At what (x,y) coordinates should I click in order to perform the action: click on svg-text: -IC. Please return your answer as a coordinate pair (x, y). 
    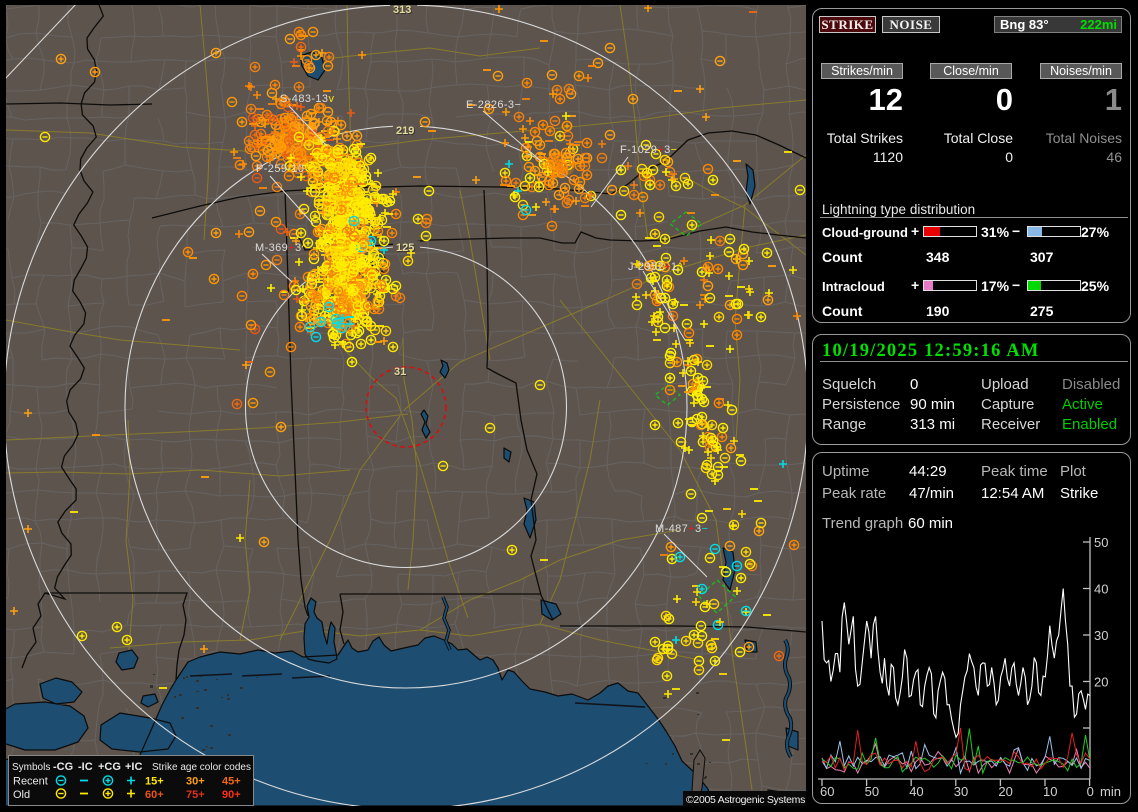
    Looking at the image, I should click on (85, 767).